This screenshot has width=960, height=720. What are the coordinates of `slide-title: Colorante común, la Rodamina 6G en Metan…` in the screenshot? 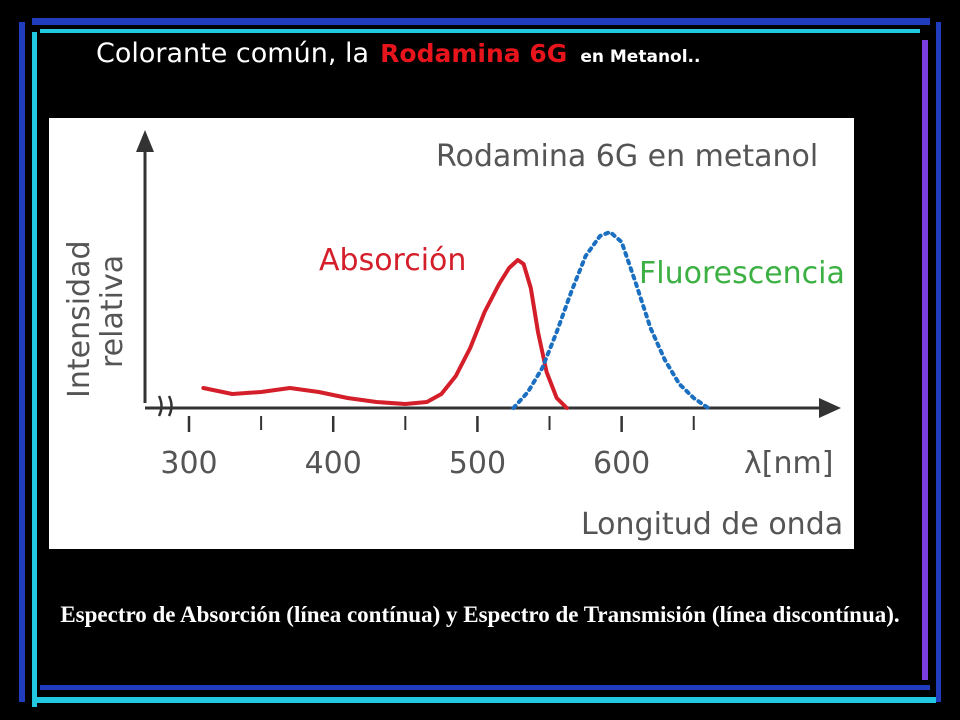 It's located at (486, 60).